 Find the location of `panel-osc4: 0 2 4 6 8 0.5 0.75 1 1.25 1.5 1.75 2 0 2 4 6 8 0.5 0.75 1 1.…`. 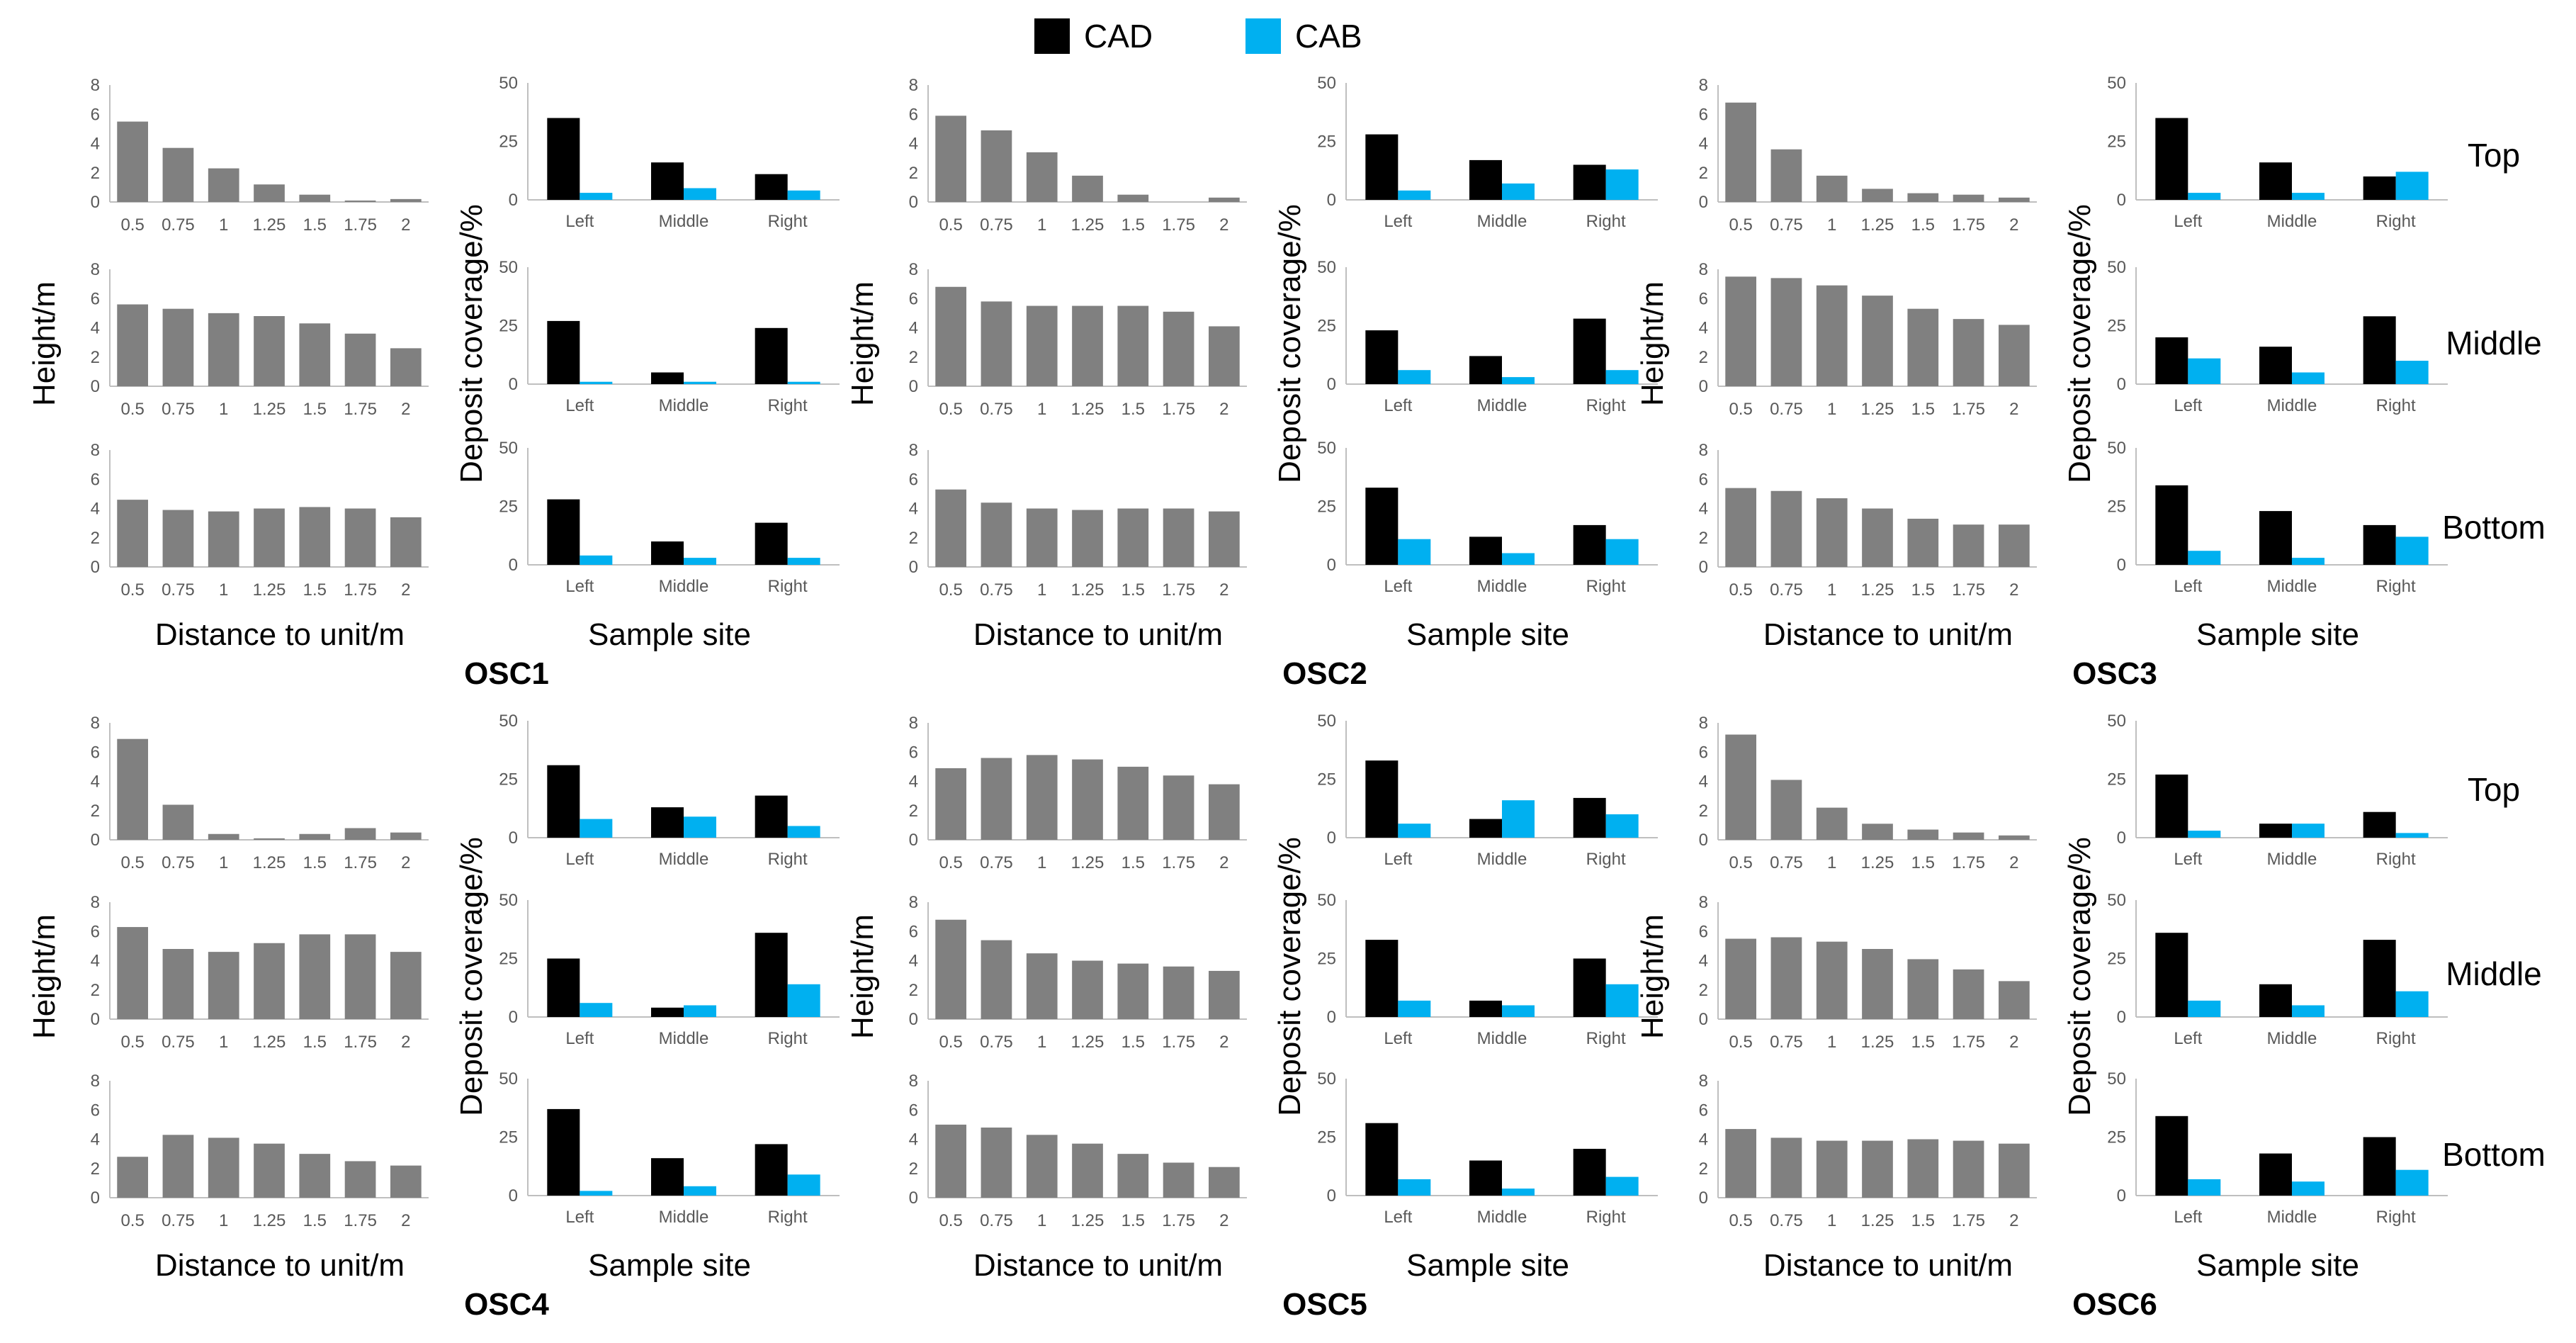

panel-osc4: 0 2 4 6 8 0.5 0.75 1 1.25 1.5 1.75 2 0 2 4 6 8 0.5 0.75 1 1.… is located at coordinates (433, 1017).